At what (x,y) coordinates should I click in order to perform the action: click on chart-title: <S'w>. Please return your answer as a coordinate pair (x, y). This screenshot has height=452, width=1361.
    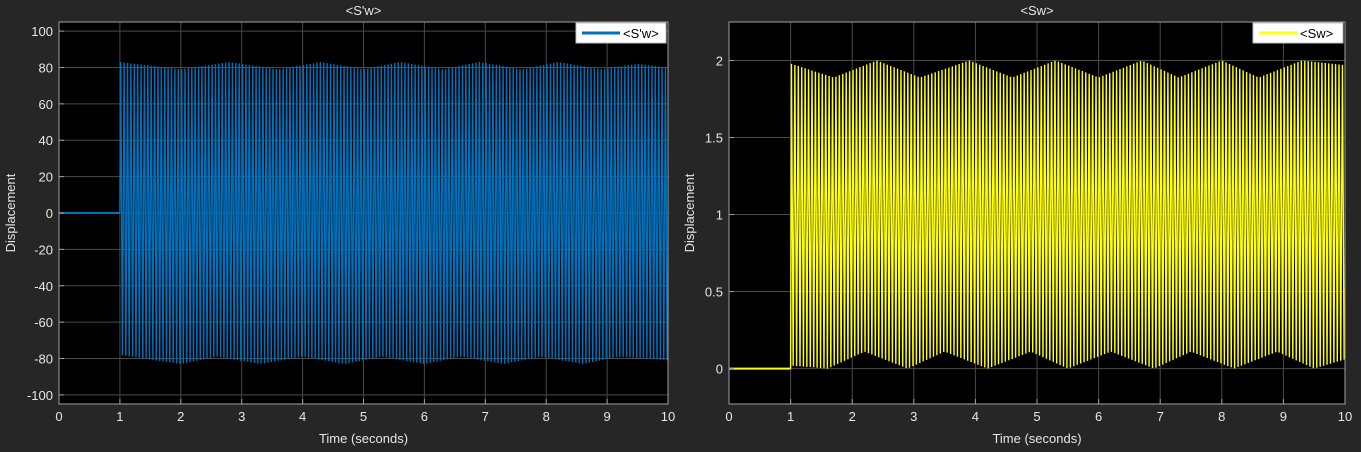
    Looking at the image, I should click on (364, 10).